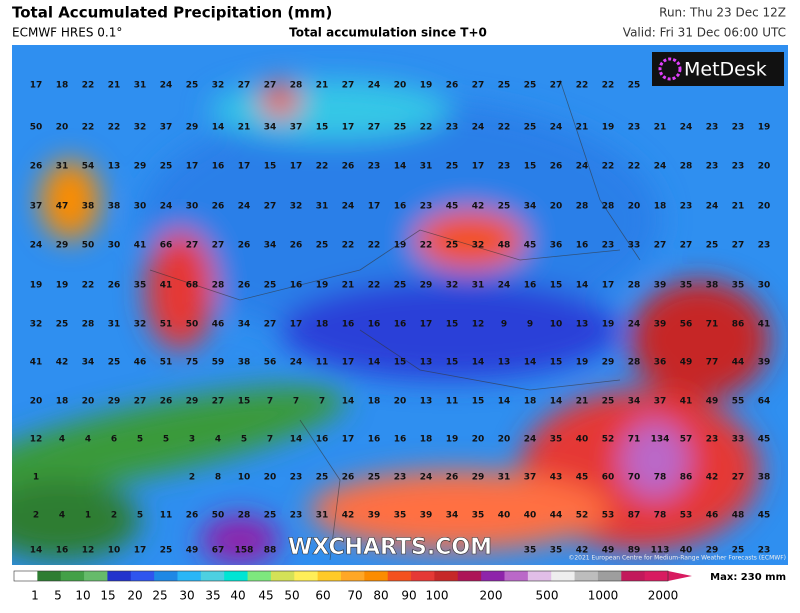 This screenshot has width=800, height=613. Describe the element at coordinates (634, 516) in the screenshot. I see `grid-value: 87` at that location.